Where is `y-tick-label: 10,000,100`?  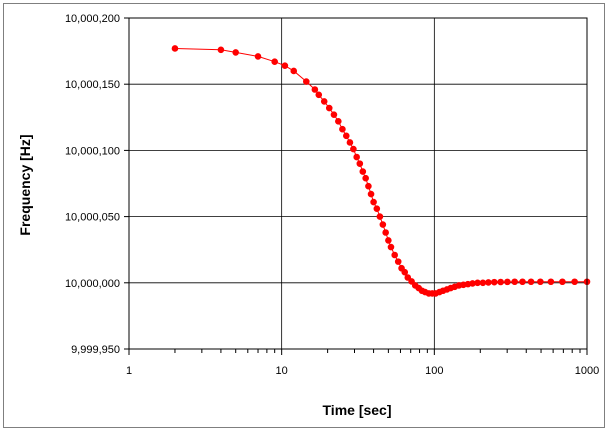 y-tick-label: 10,000,100 is located at coordinates (92, 151).